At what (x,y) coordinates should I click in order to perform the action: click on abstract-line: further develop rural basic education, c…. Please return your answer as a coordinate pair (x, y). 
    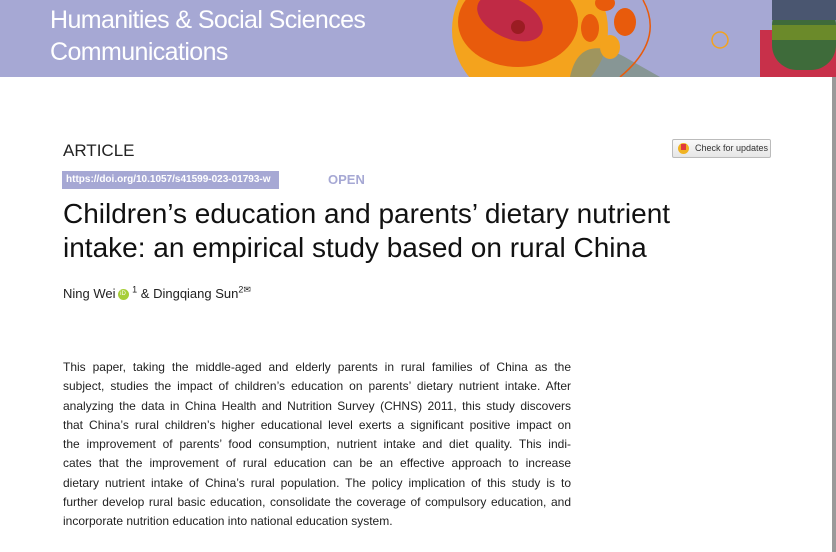
    Looking at the image, I should click on (317, 502).